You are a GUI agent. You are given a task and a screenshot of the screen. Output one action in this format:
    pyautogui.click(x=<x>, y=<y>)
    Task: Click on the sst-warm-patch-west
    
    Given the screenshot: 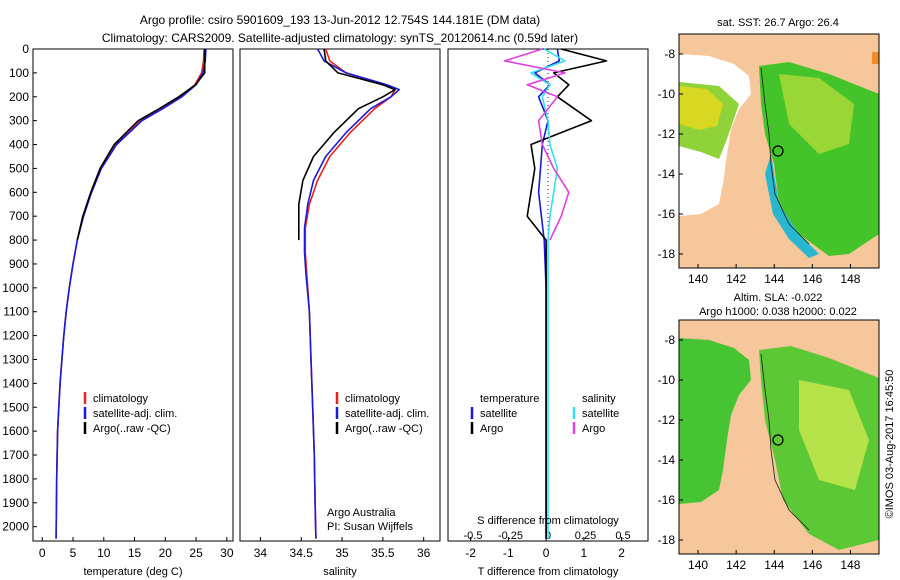 What is the action you would take?
    pyautogui.click(x=701, y=108)
    